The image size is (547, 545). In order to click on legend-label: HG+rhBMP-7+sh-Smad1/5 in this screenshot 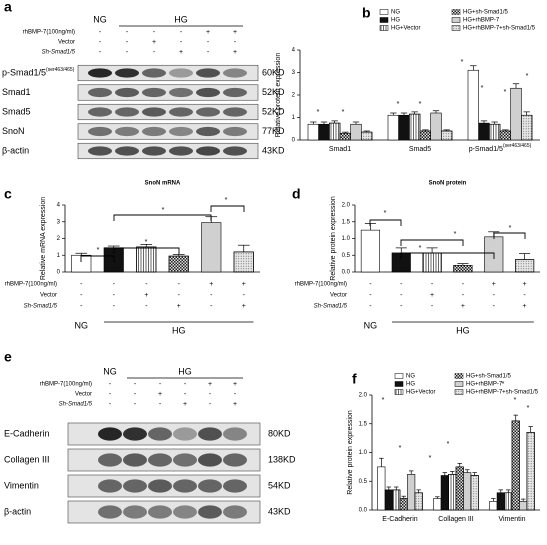, I will do `click(502, 393)`.